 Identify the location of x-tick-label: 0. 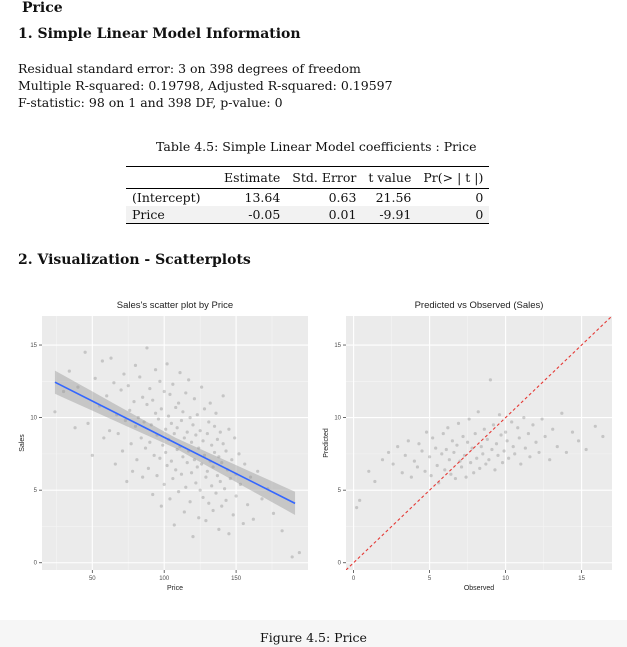
(354, 579).